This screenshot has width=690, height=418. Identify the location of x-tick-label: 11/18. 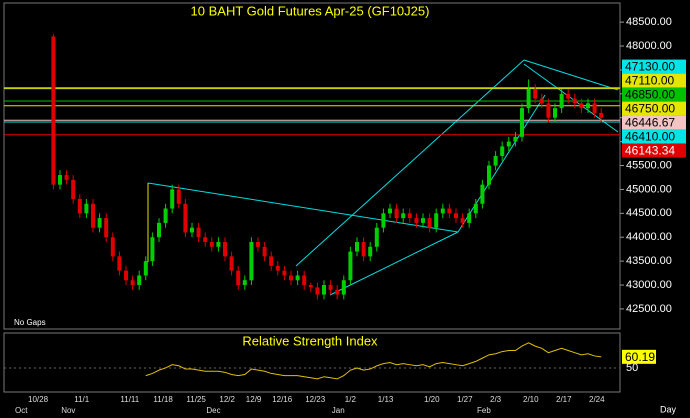
(163, 399).